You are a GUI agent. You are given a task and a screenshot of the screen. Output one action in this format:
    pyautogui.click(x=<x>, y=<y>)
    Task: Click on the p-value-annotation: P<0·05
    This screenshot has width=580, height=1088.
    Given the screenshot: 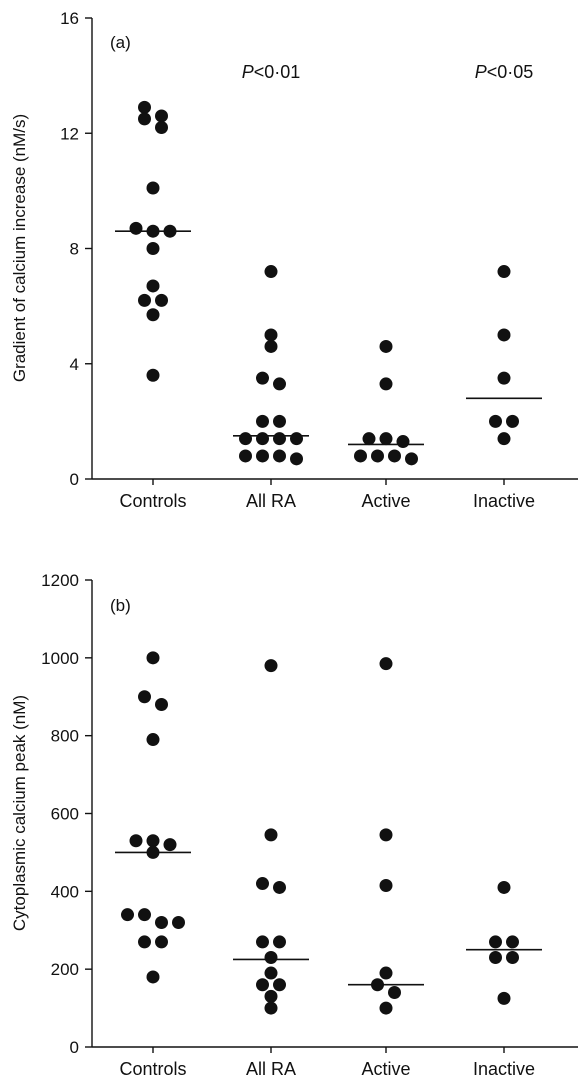 What is the action you would take?
    pyautogui.click(x=504, y=72)
    